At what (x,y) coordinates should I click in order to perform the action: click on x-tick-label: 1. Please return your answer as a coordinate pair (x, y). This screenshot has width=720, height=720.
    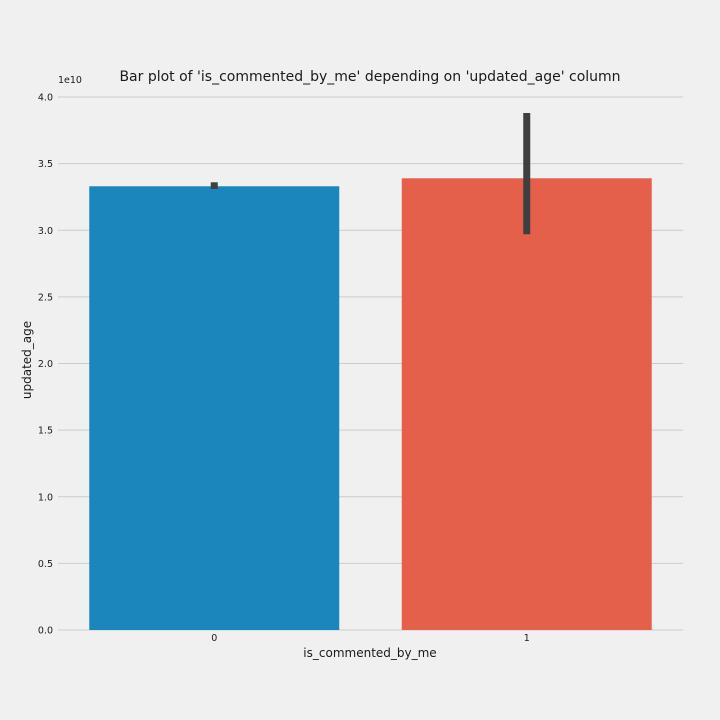
    Looking at the image, I should click on (527, 638).